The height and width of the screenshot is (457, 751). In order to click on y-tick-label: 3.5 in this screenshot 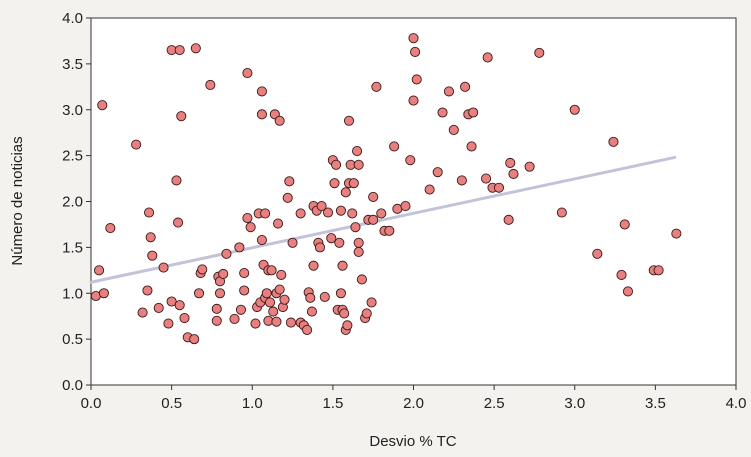, I will do `click(72, 64)`.